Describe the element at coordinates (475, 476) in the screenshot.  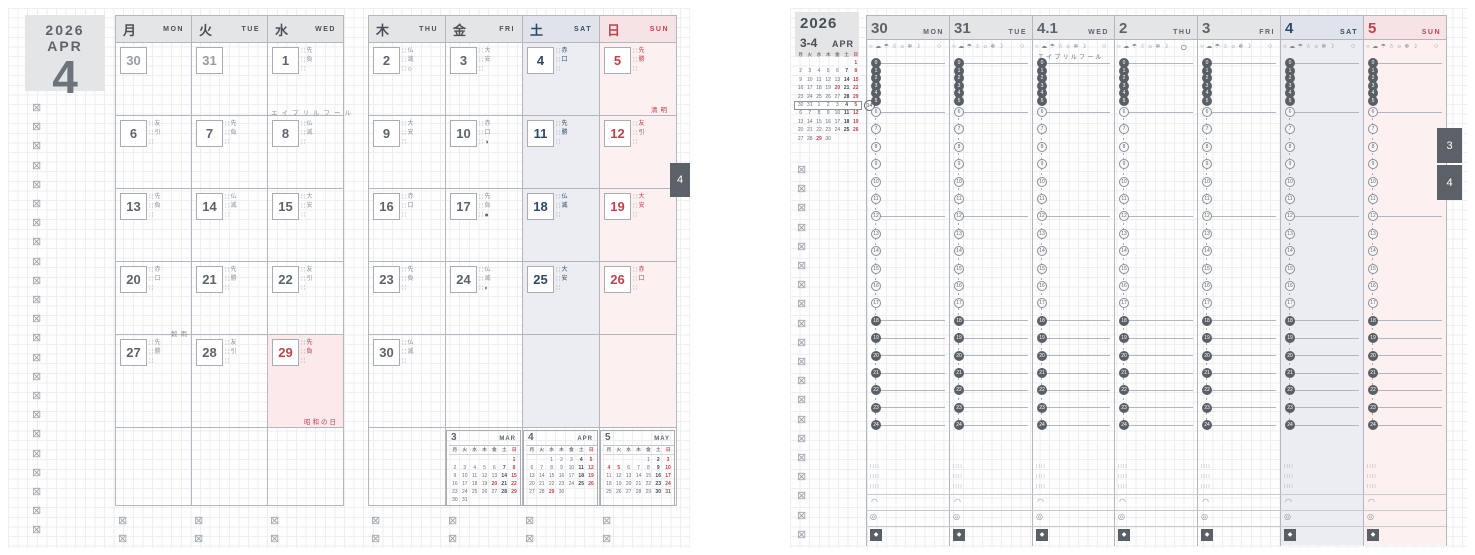
I see `mini-cal-day: 11` at that location.